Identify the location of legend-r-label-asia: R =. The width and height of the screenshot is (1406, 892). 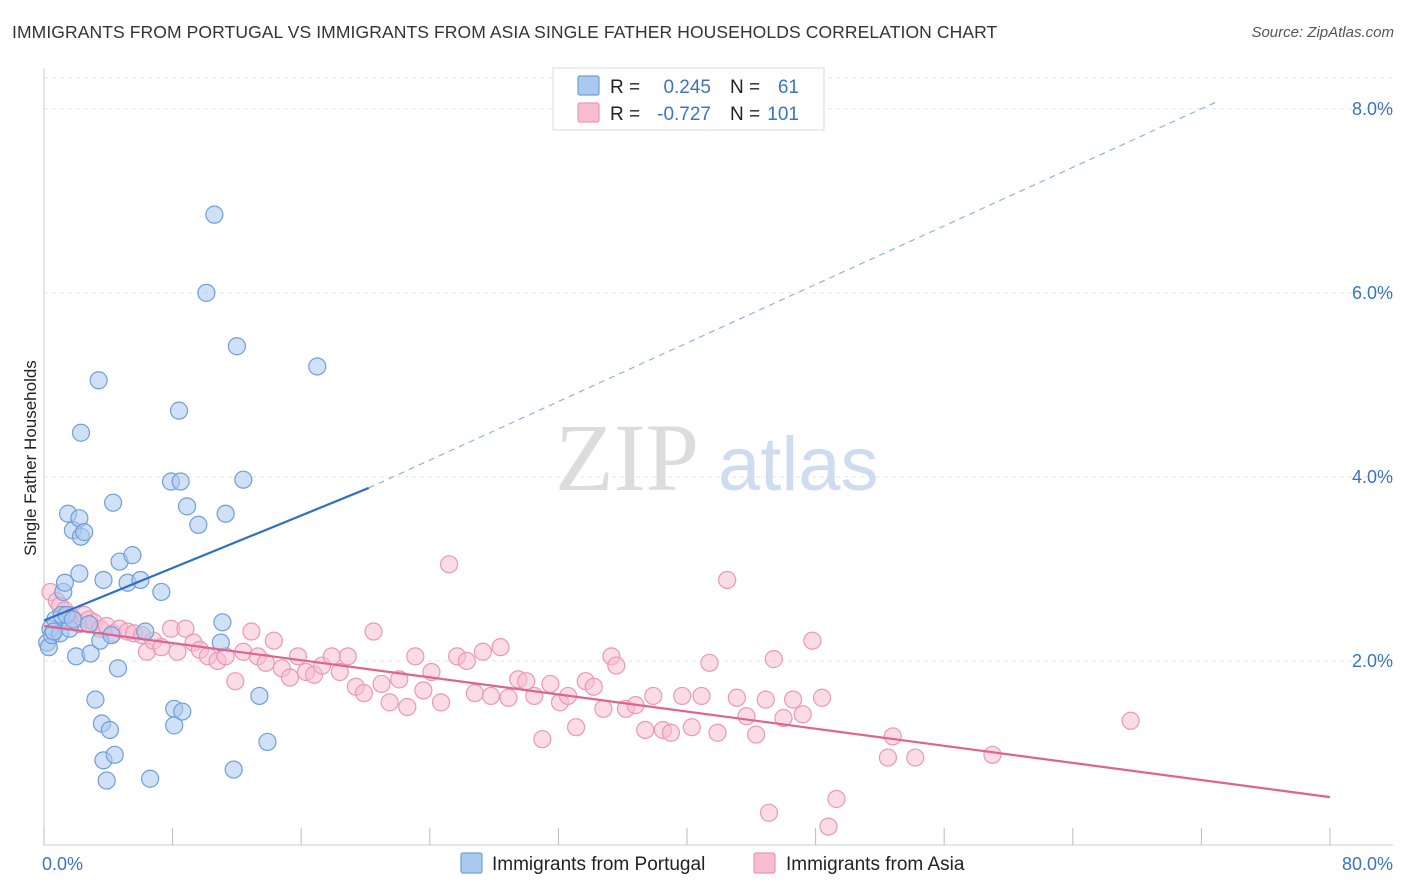
(625, 114).